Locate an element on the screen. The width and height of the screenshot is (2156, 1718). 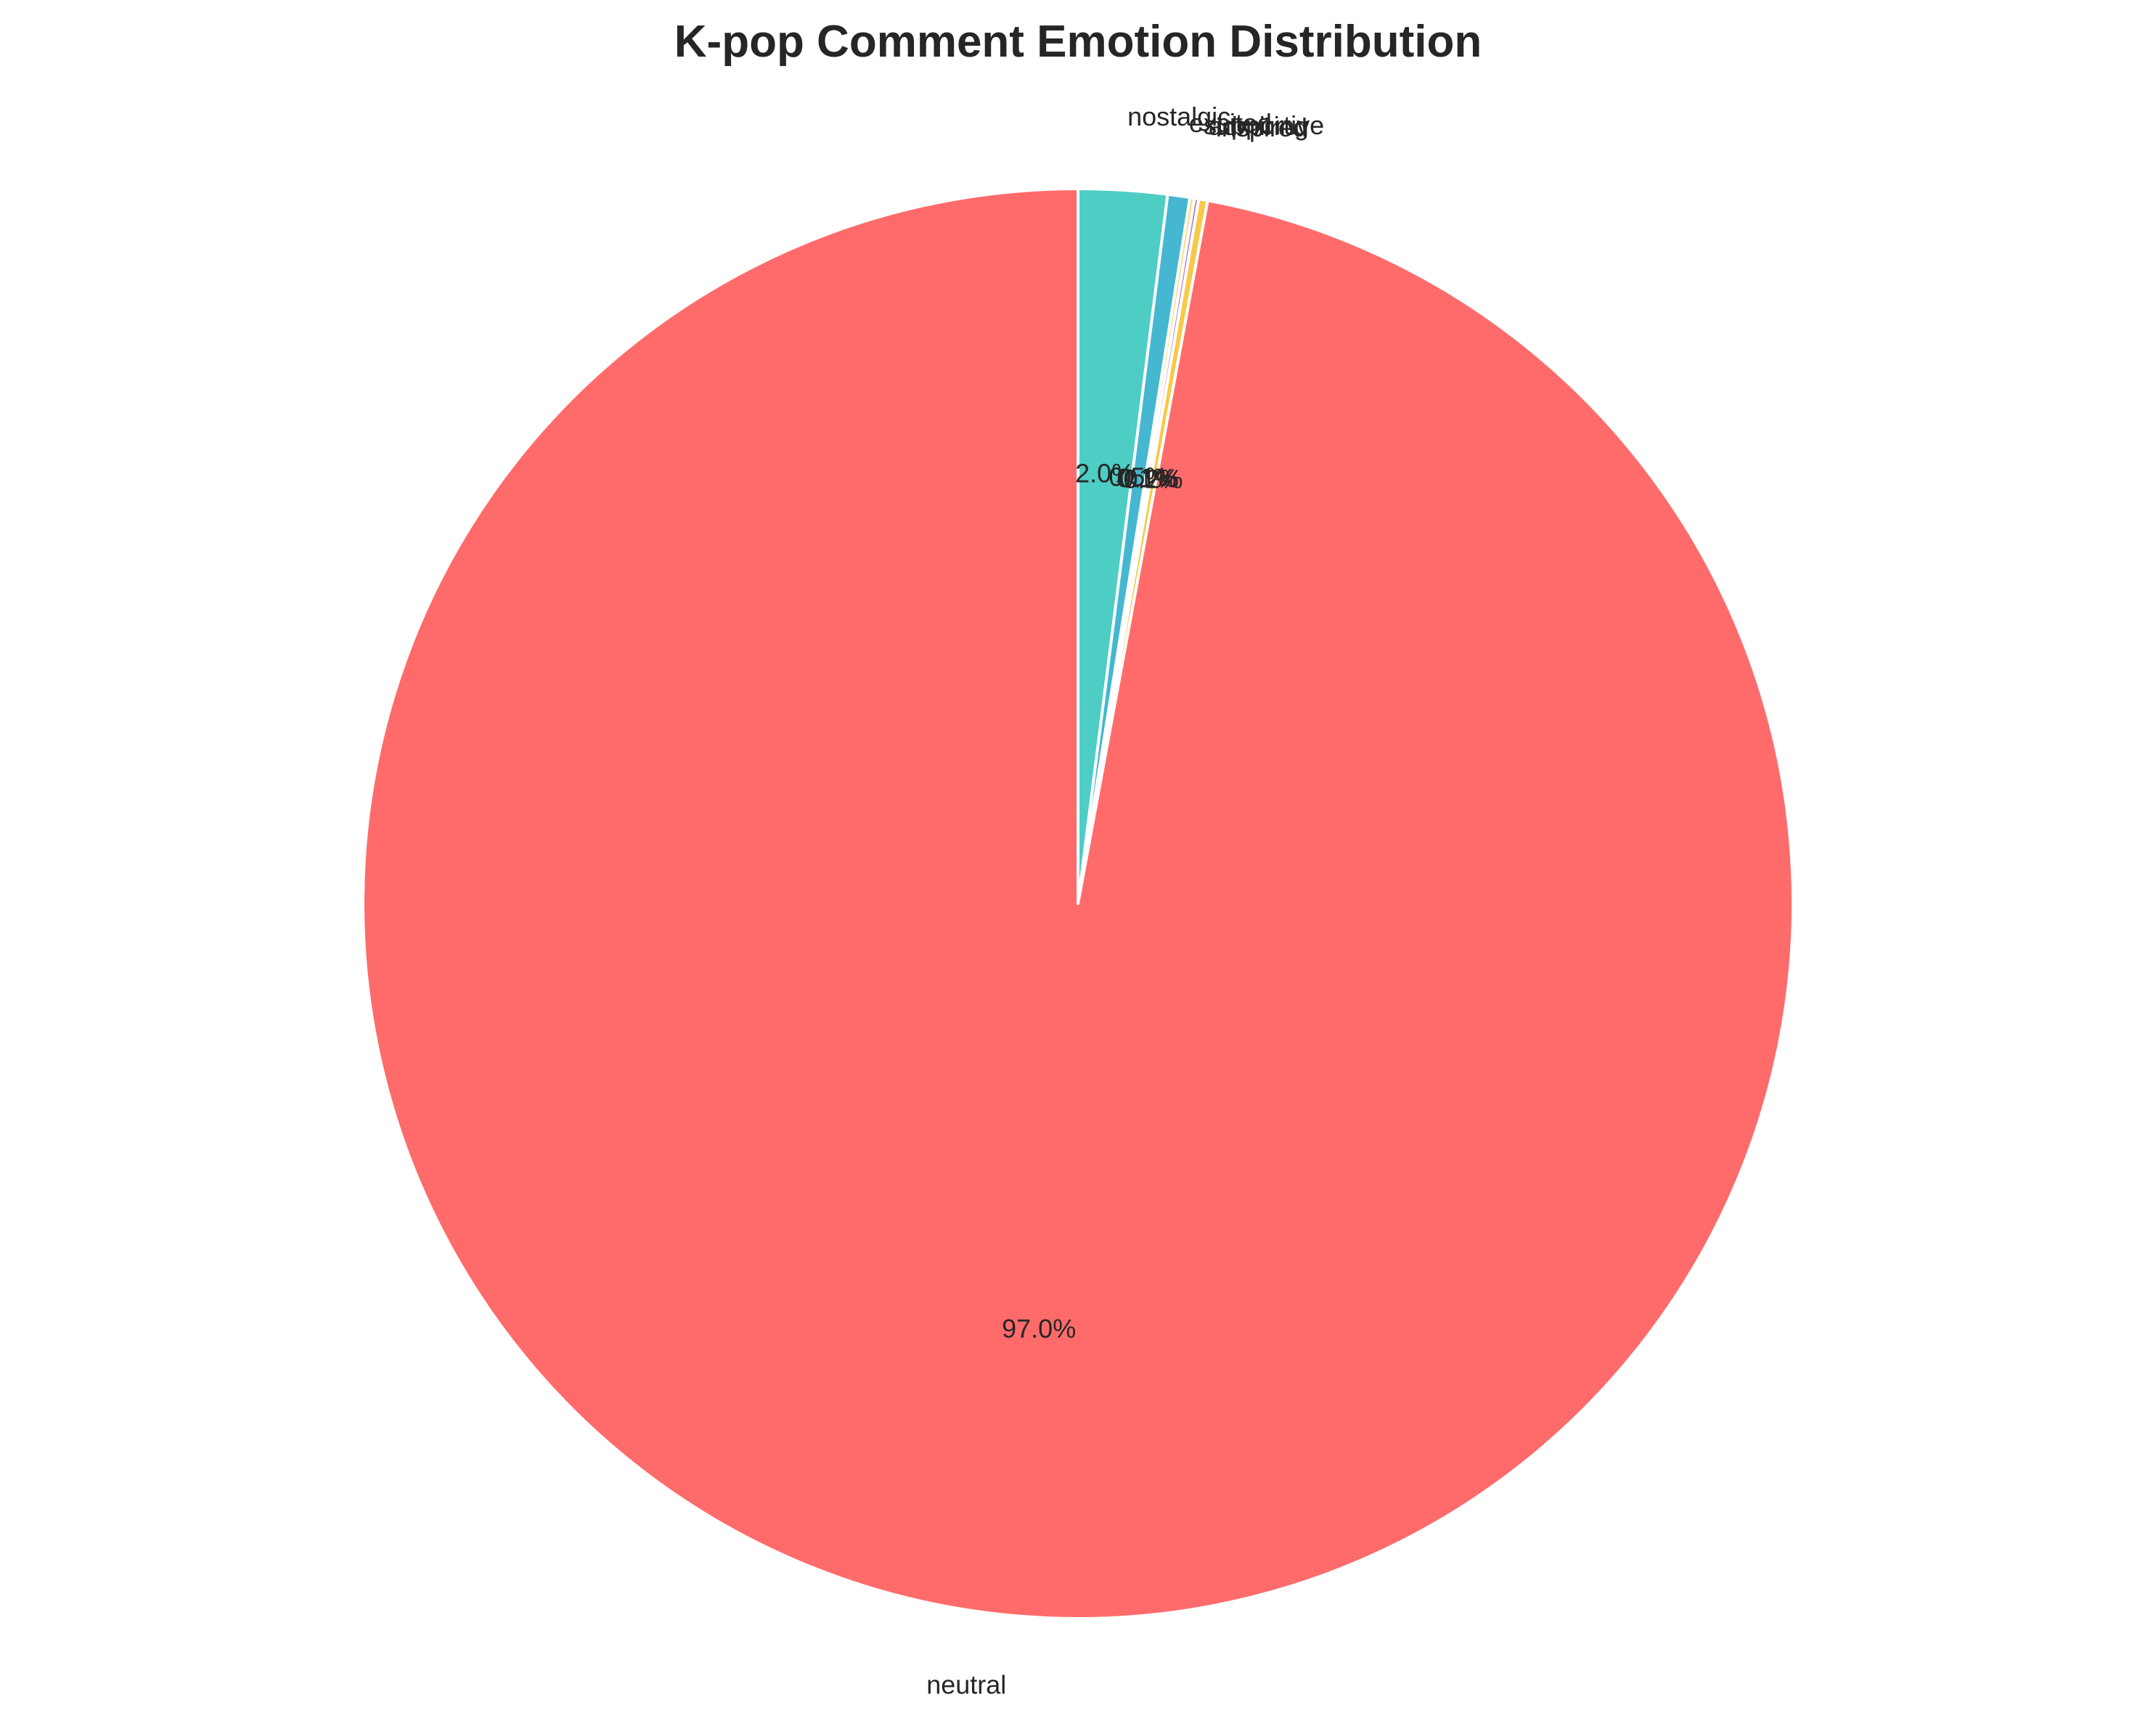
category-label-neutral: neutral is located at coordinates (966, 1685).